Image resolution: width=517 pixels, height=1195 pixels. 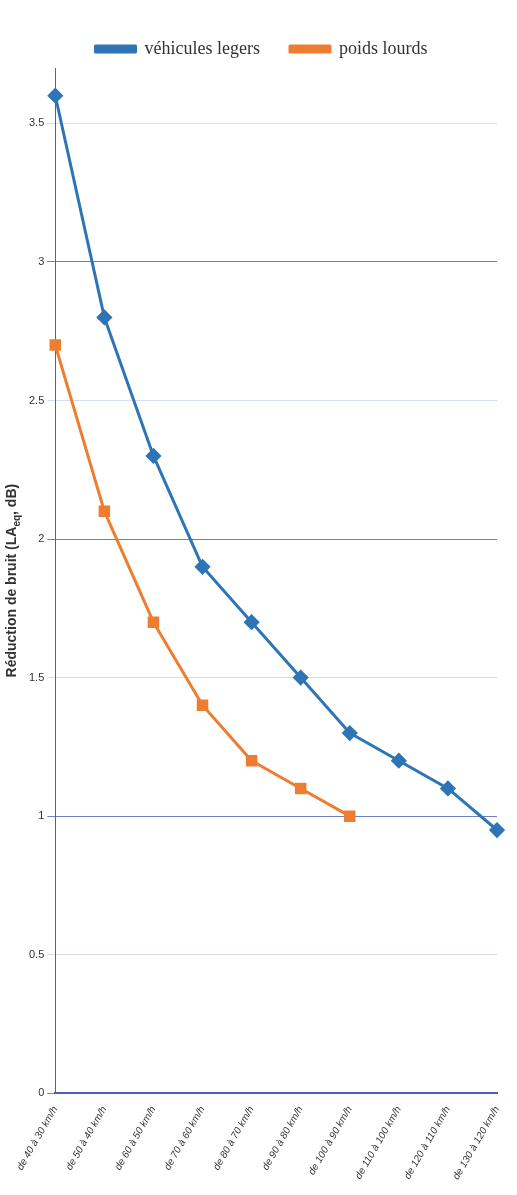 I want to click on legend-label: poids lourds, so click(x=383, y=47).